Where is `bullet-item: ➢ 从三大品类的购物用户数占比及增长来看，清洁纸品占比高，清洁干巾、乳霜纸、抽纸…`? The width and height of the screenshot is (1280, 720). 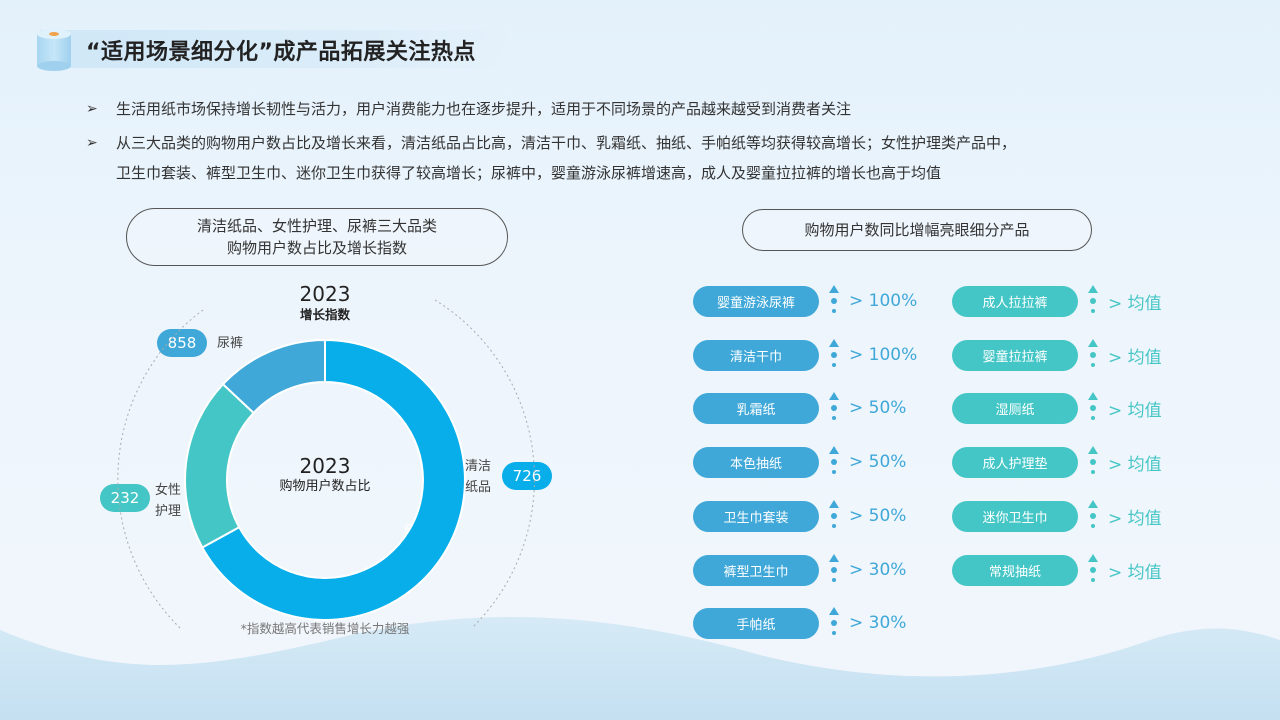 bullet-item: ➢ 从三大品类的购物用户数占比及增长来看，清洁纸品占比高，清洁干巾、乳霜纸、抽纸… is located at coordinates (656, 158).